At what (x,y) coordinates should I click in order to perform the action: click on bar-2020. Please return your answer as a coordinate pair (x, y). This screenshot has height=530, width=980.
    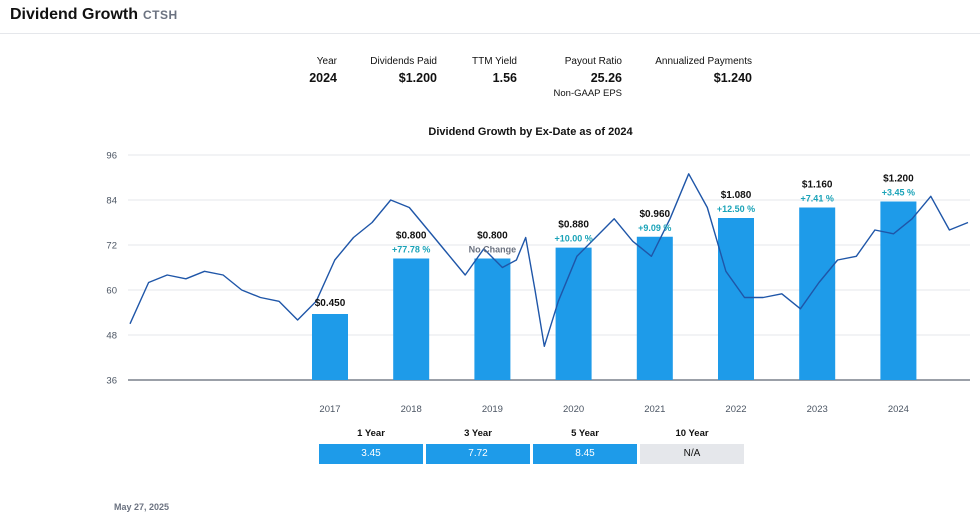
    Looking at the image, I should click on (573, 313).